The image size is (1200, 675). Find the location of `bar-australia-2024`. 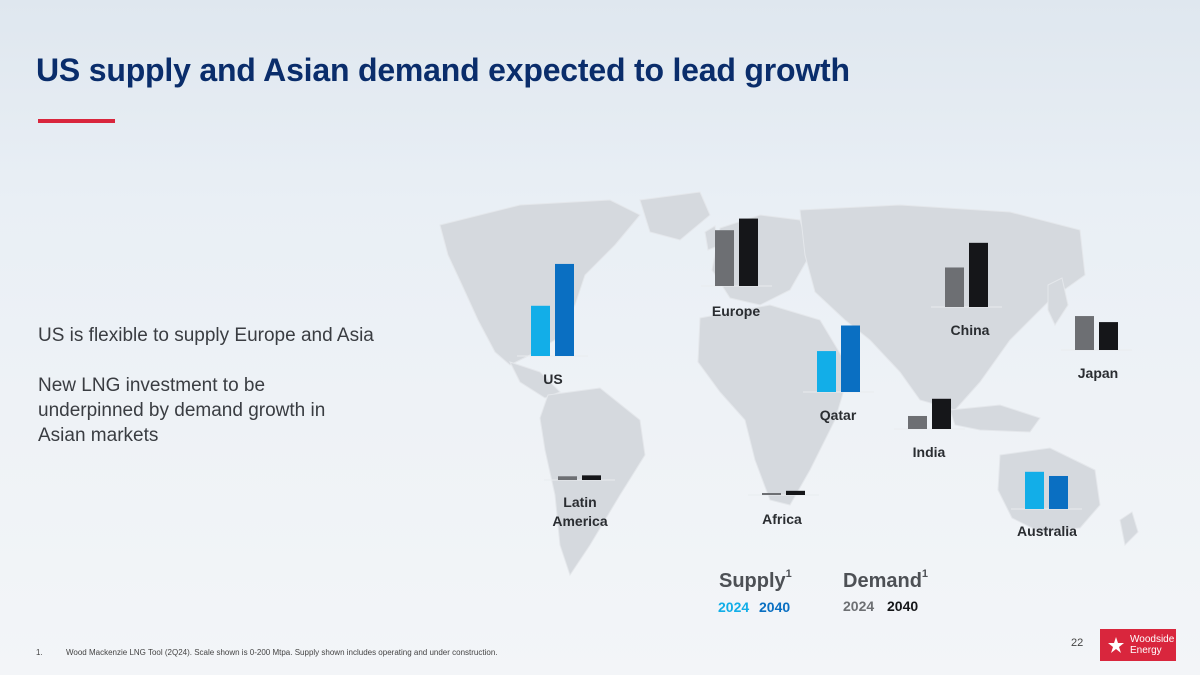

bar-australia-2024 is located at coordinates (1034, 490).